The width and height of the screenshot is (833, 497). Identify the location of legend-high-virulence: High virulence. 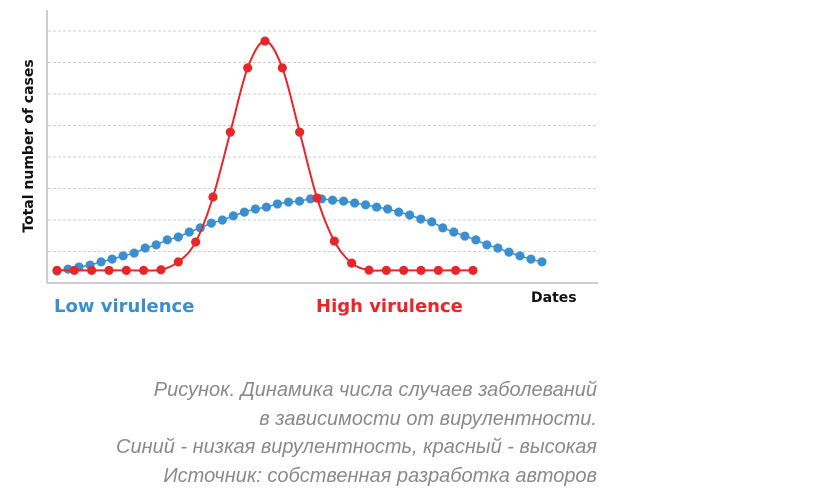
(389, 306).